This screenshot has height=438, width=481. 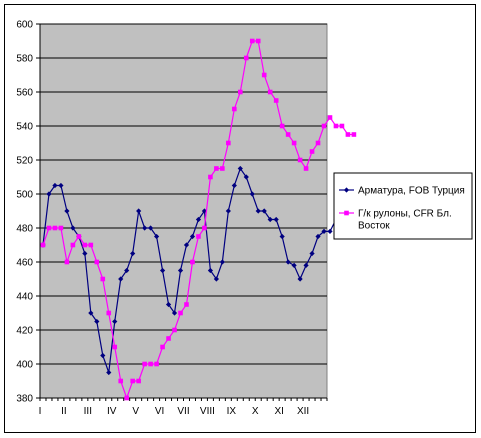 I want to click on y-tick-label: 560, so click(x=24, y=93).